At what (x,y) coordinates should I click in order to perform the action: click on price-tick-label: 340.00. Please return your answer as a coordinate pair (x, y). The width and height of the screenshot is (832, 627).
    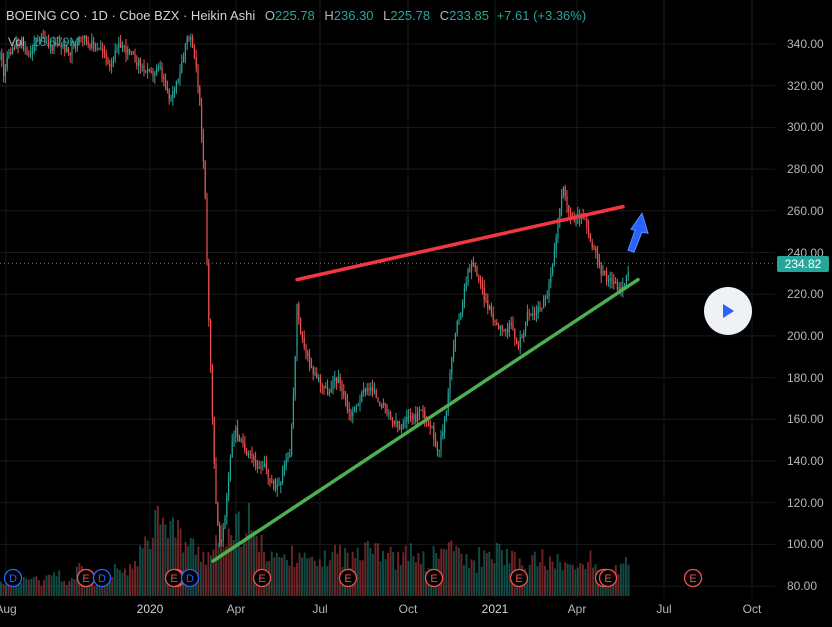
    Looking at the image, I should click on (805, 44).